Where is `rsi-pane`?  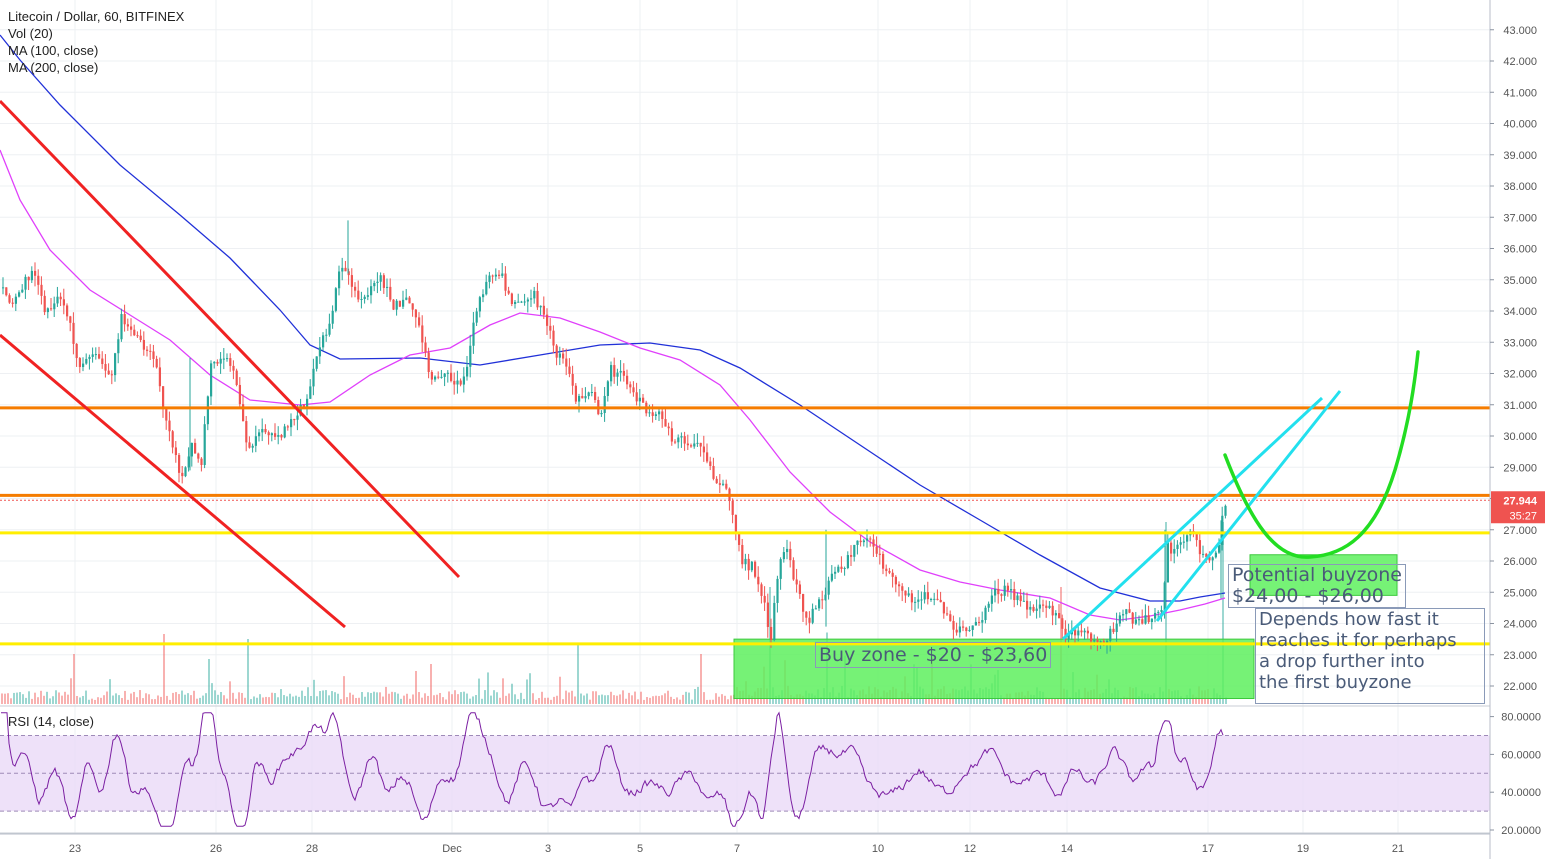 rsi-pane is located at coordinates (745, 772).